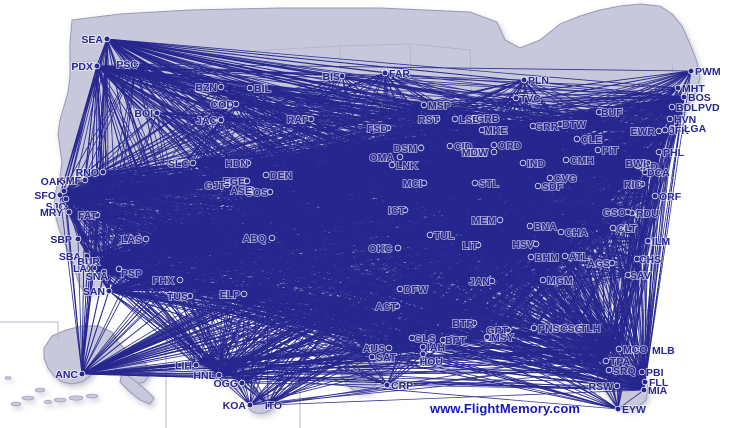 The width and height of the screenshot is (740, 428). I want to click on airport-dot-tul, so click(430, 235).